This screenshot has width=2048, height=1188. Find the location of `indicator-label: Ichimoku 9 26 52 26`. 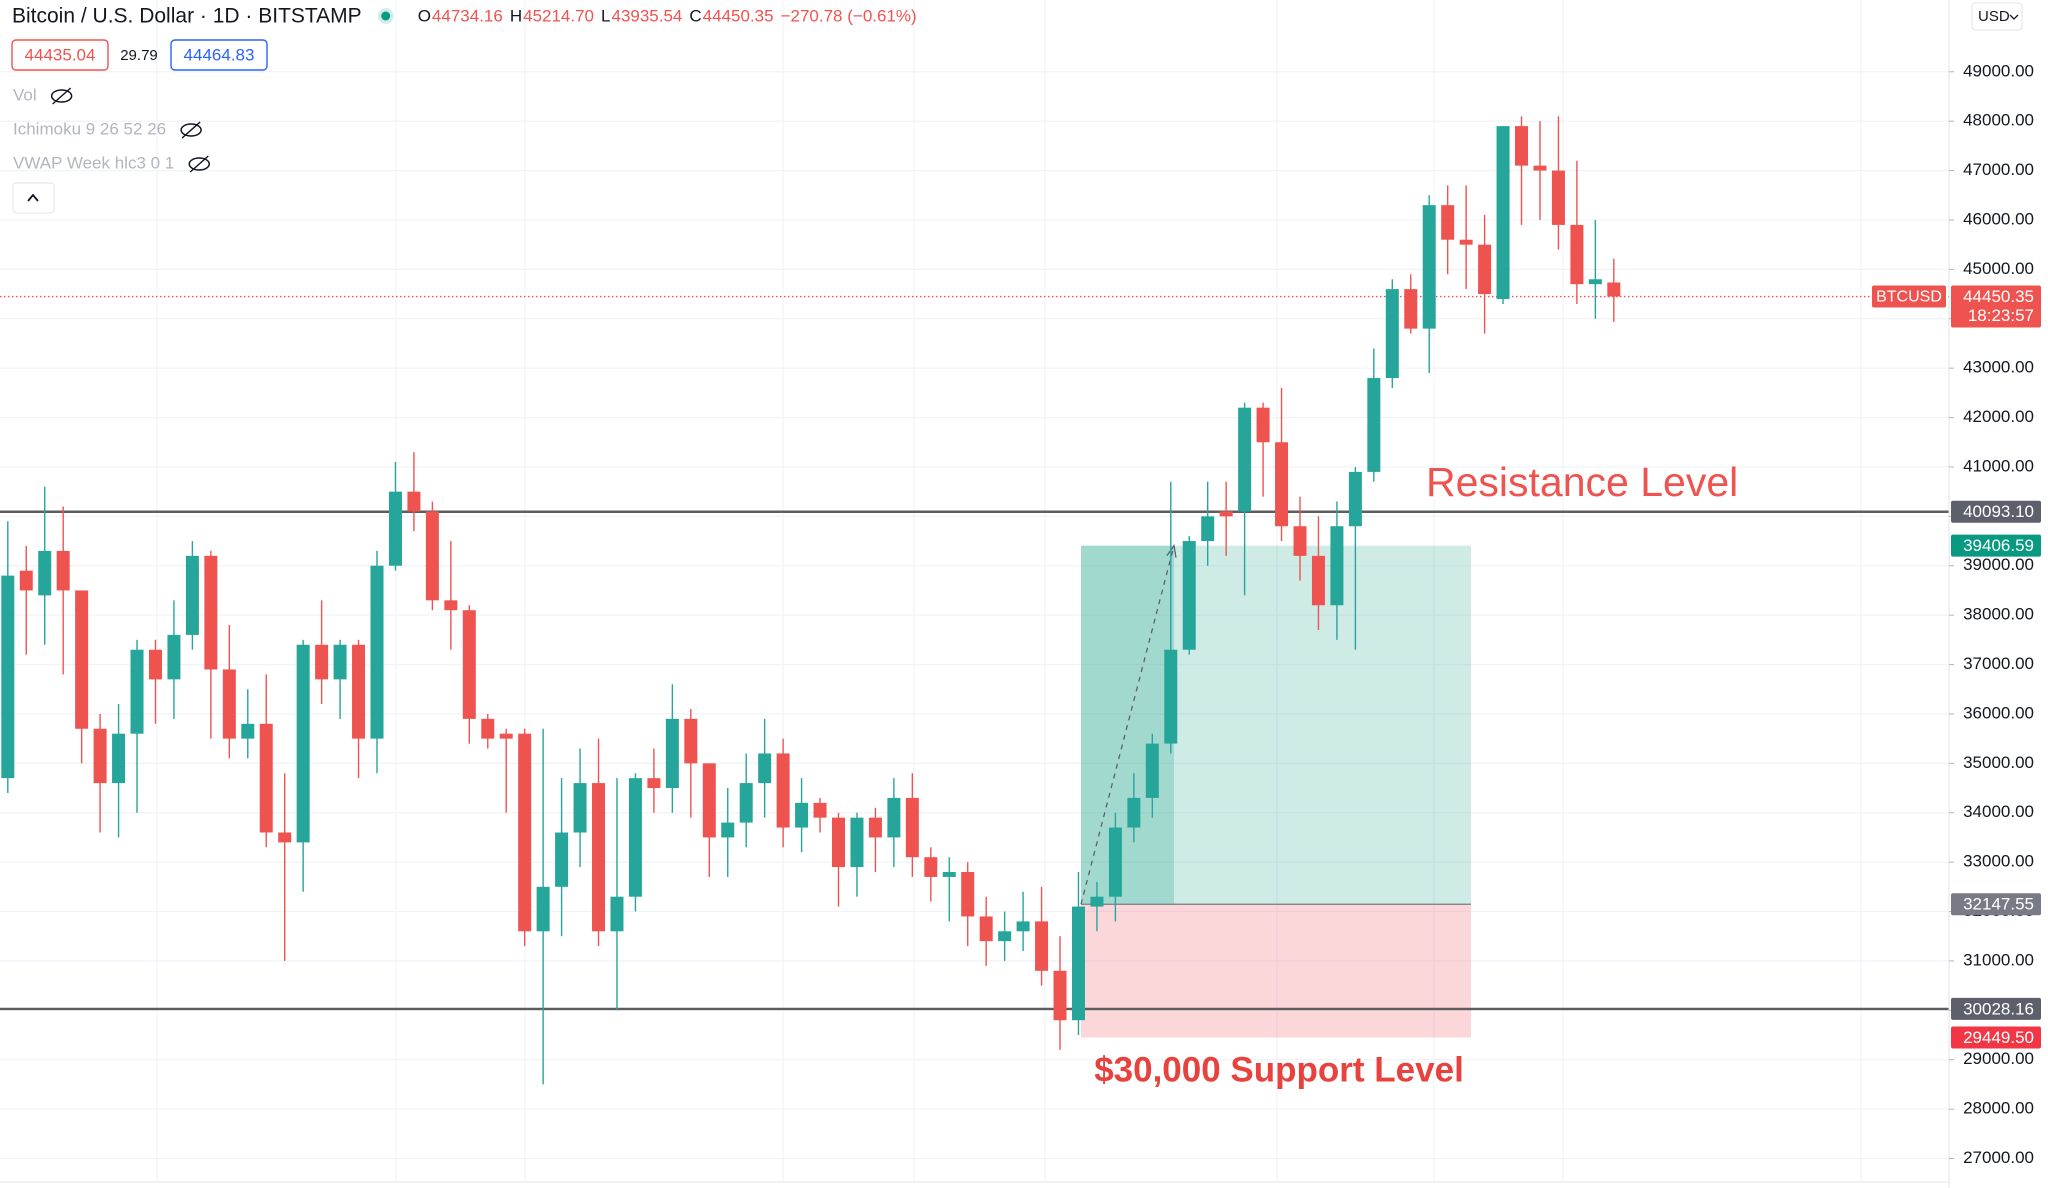

indicator-label: Ichimoku 9 26 52 26 is located at coordinates (89, 128).